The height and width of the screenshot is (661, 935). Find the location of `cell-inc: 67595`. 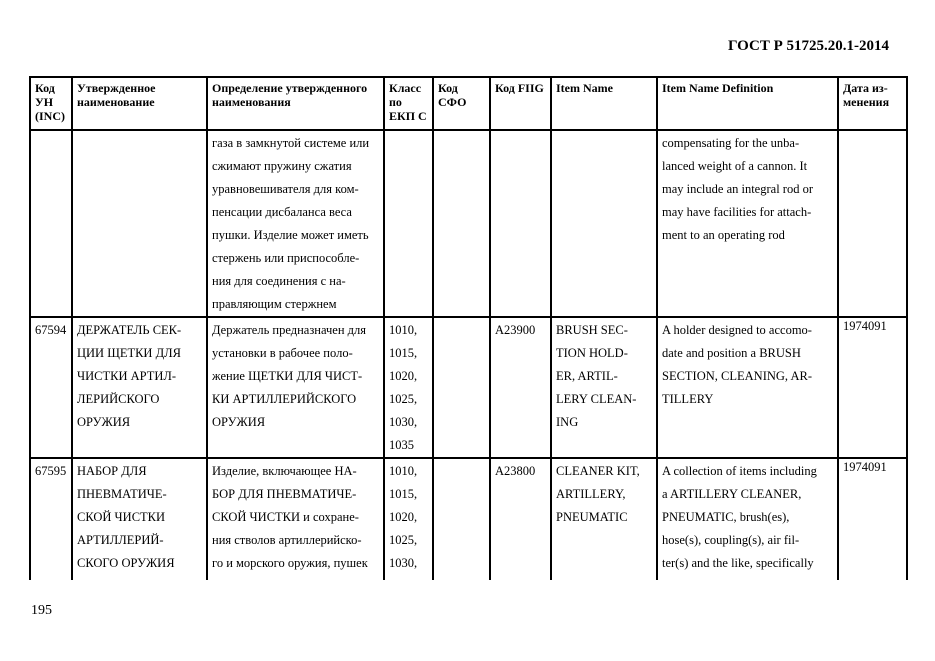

cell-inc: 67595 is located at coordinates (51, 518).